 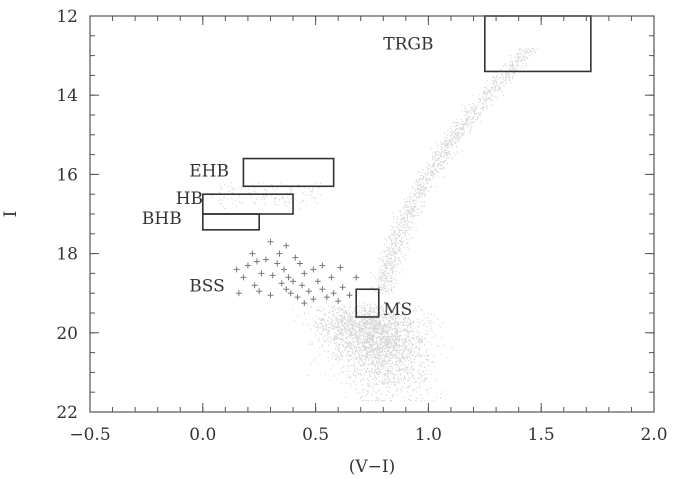 What do you see at coordinates (288, 172) in the screenshot?
I see `box-ehb` at bounding box center [288, 172].